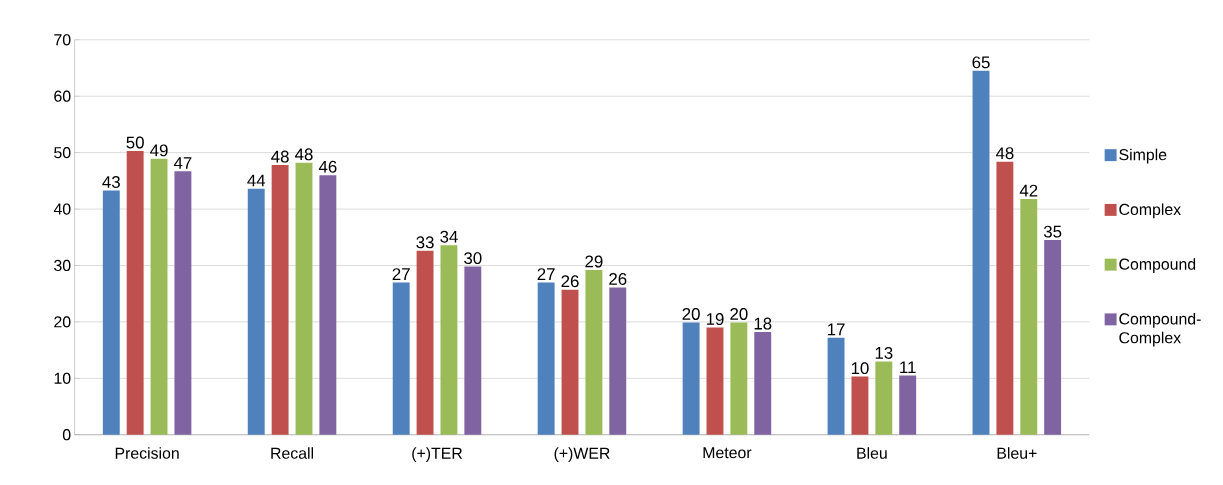 This screenshot has width=1223, height=485. Describe the element at coordinates (872, 452) in the screenshot. I see `x-tick-label: Bleu` at that location.